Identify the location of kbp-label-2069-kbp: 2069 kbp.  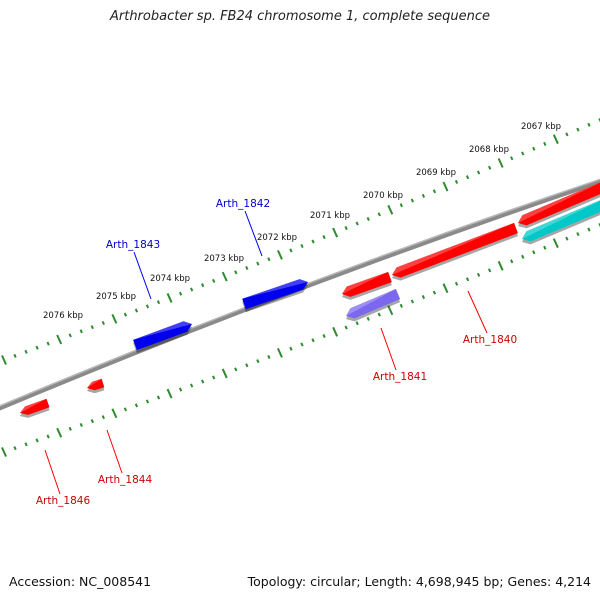
(436, 173).